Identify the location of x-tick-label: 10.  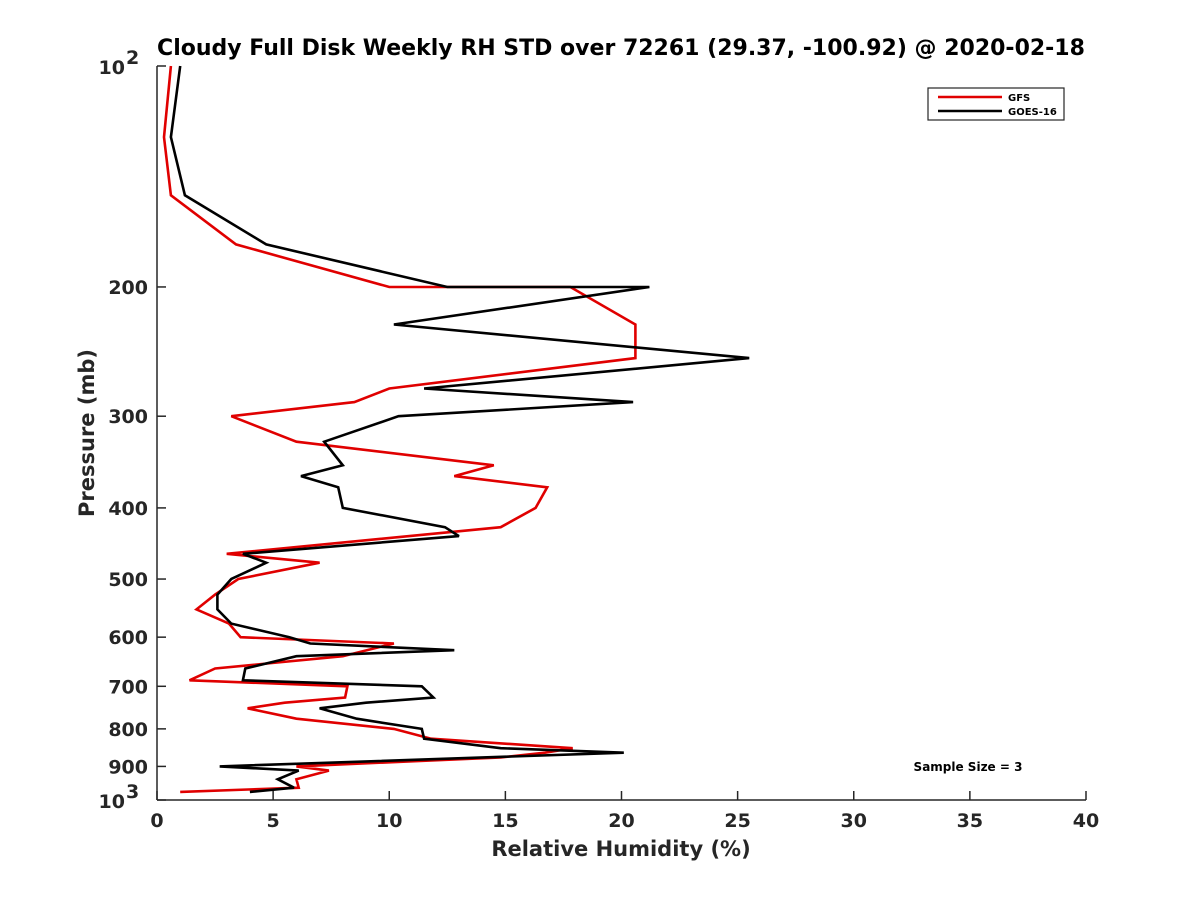
(389, 821).